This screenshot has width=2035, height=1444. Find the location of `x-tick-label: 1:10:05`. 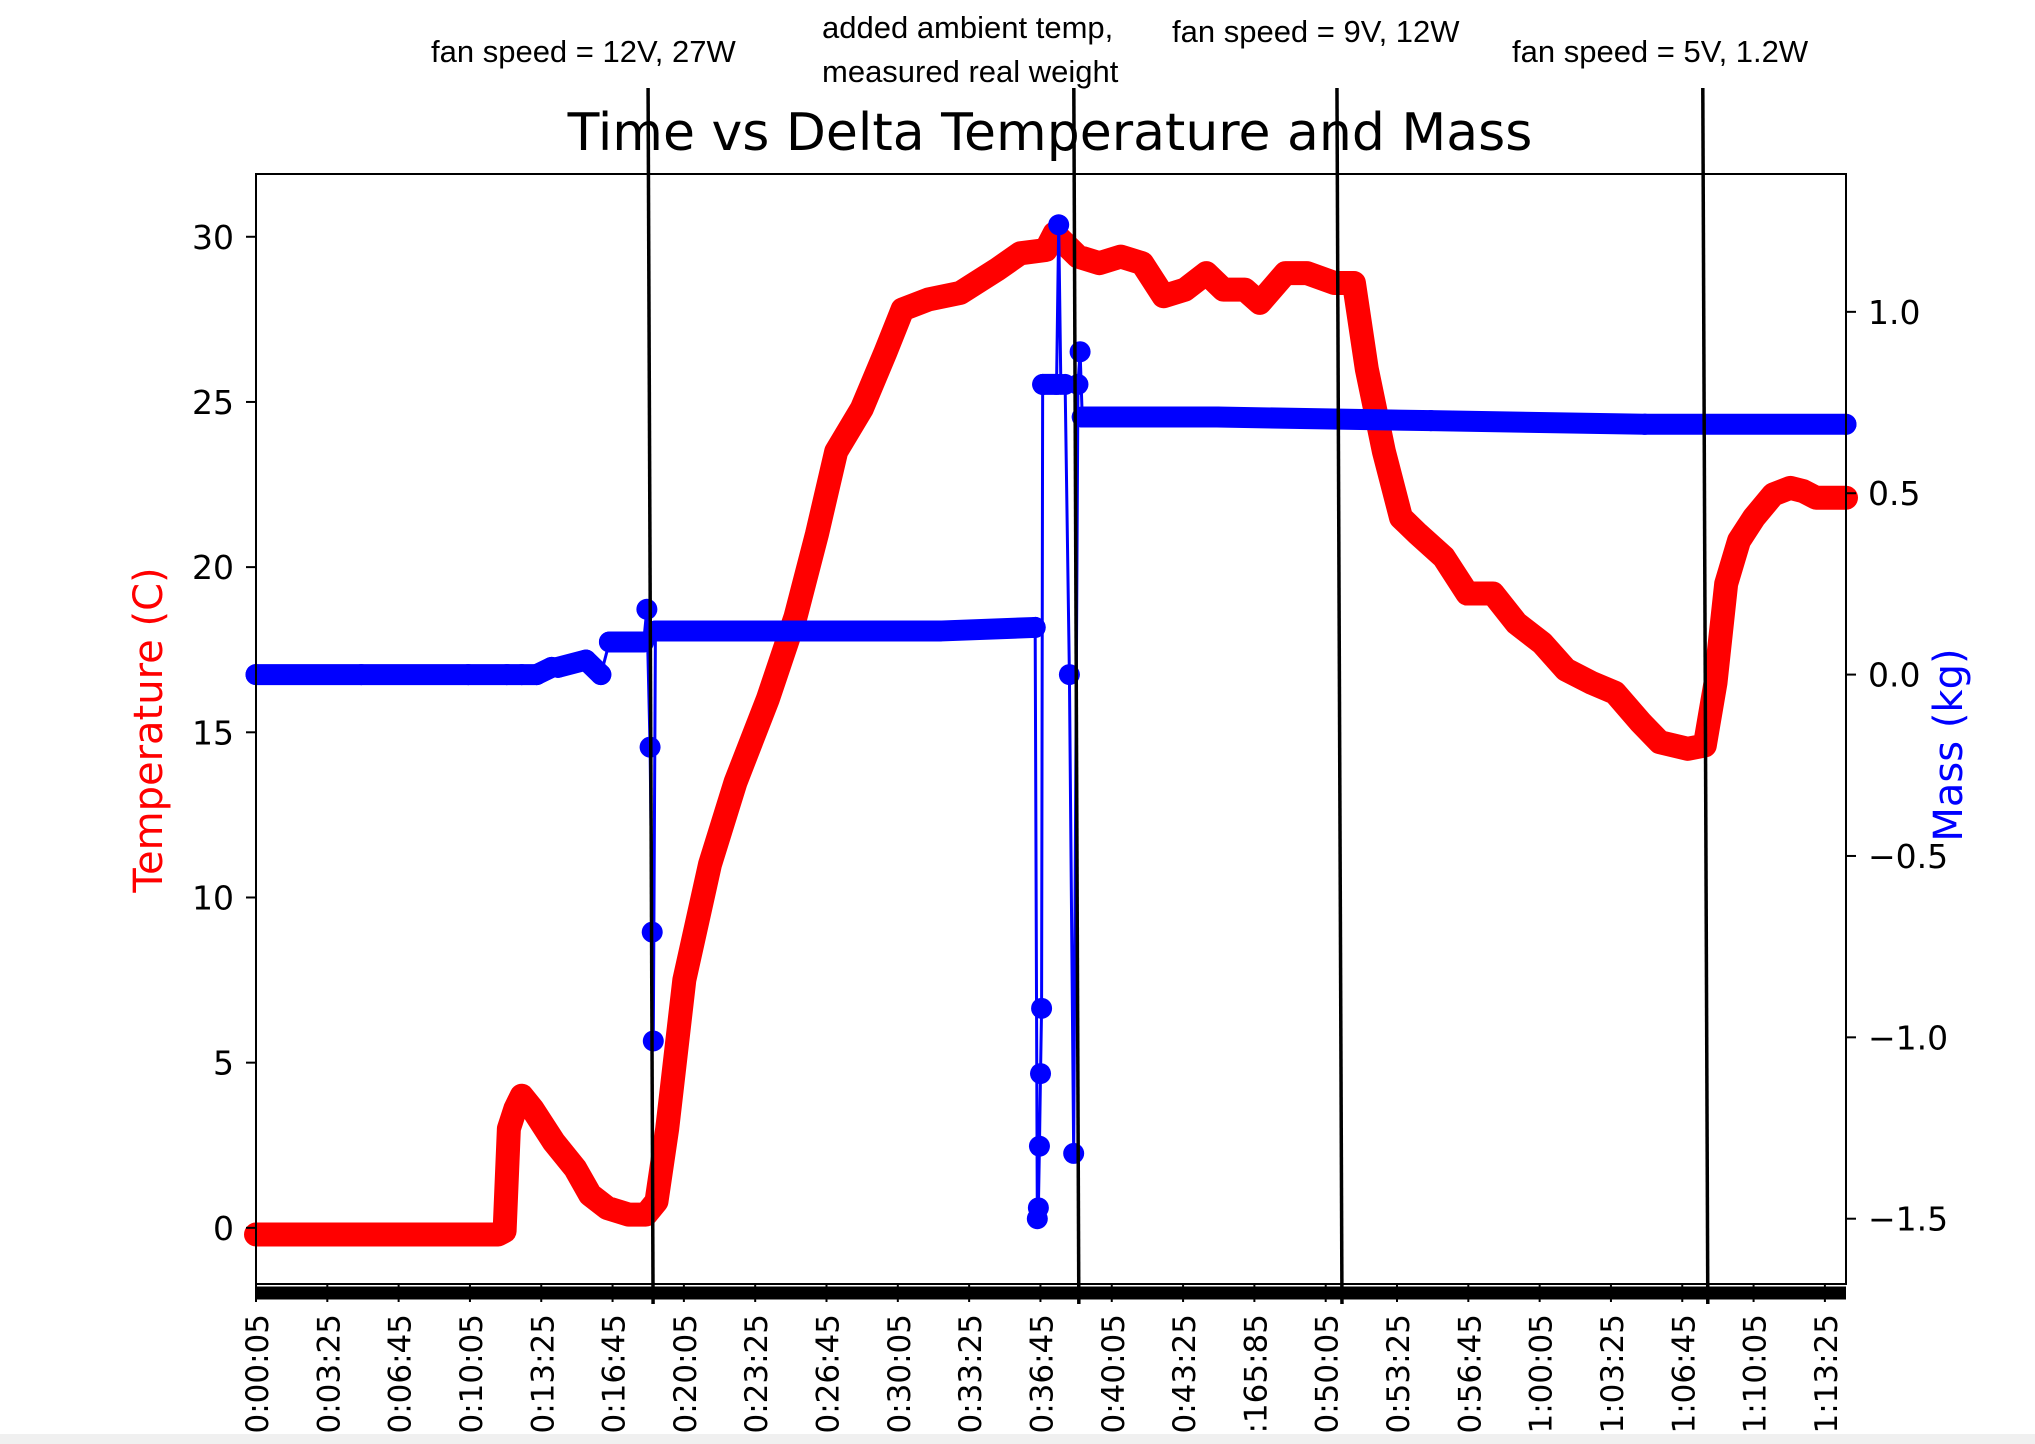

x-tick-label: 1:10:05 is located at coordinates (1756, 1374).